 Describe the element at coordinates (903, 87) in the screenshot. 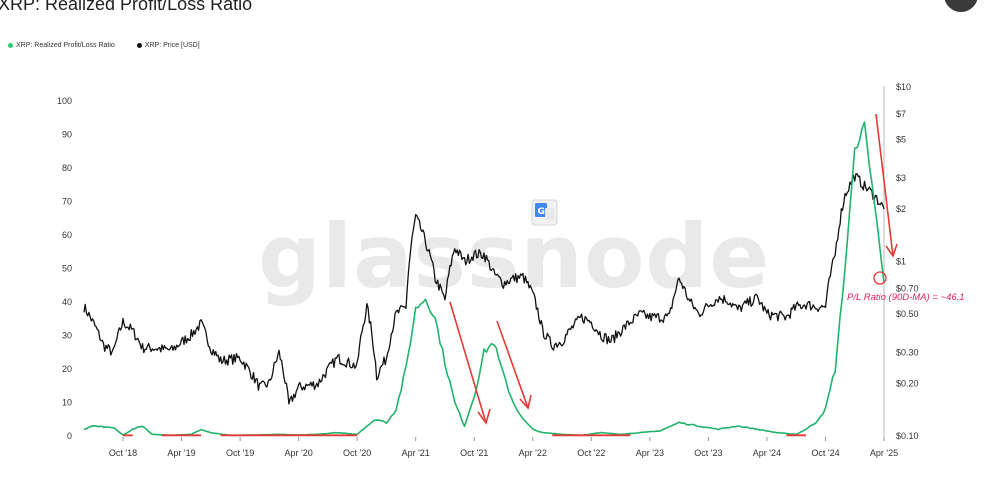

I see `right-tick-label: $10` at that location.